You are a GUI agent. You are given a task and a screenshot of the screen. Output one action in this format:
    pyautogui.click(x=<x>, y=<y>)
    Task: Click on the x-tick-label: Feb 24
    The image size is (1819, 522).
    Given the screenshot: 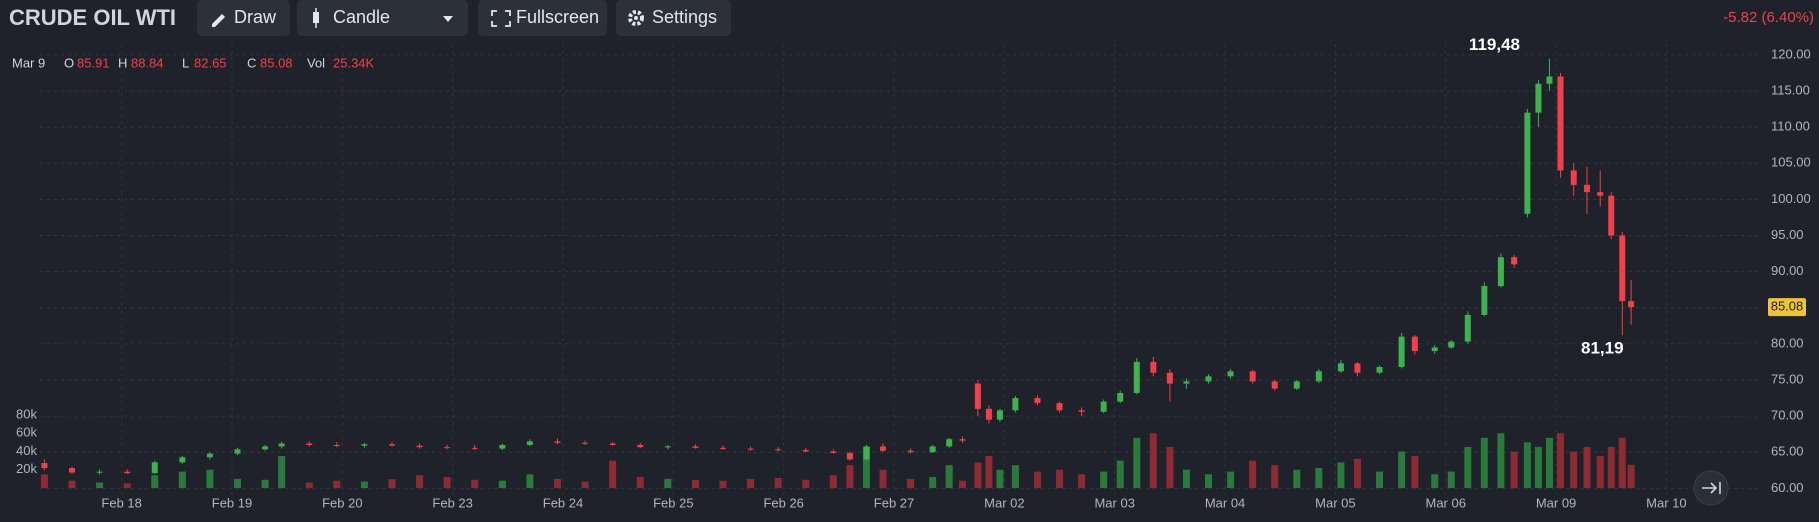 What is the action you would take?
    pyautogui.click(x=563, y=502)
    